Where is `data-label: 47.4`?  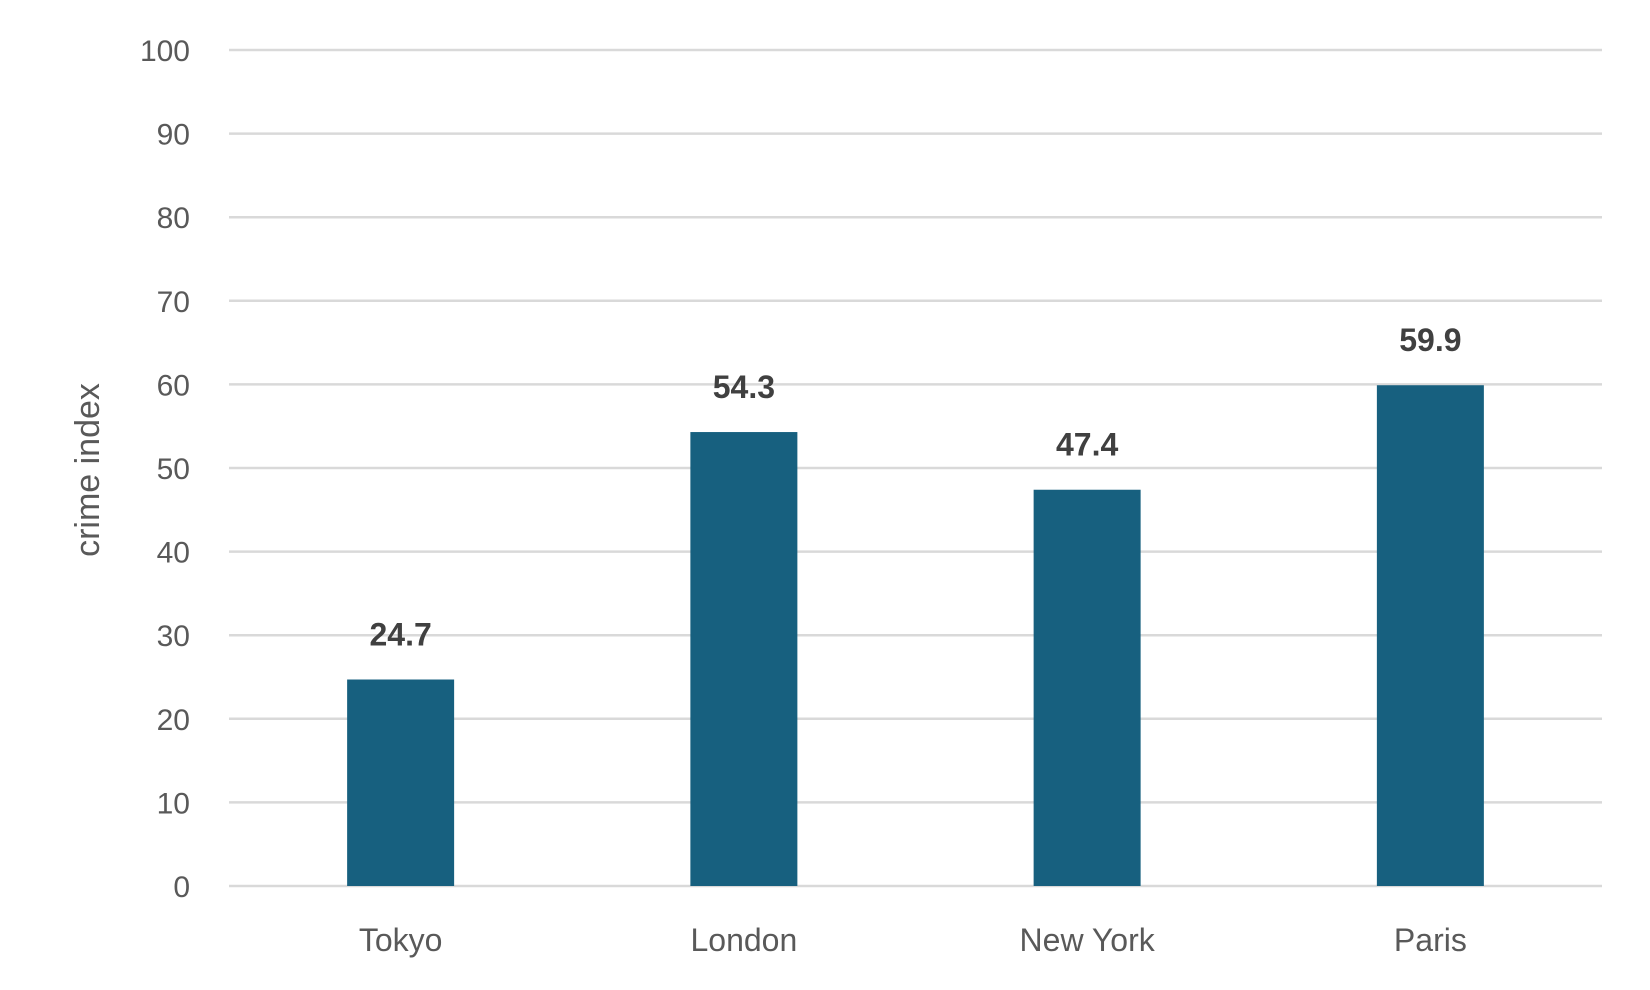 data-label: 47.4 is located at coordinates (1087, 445).